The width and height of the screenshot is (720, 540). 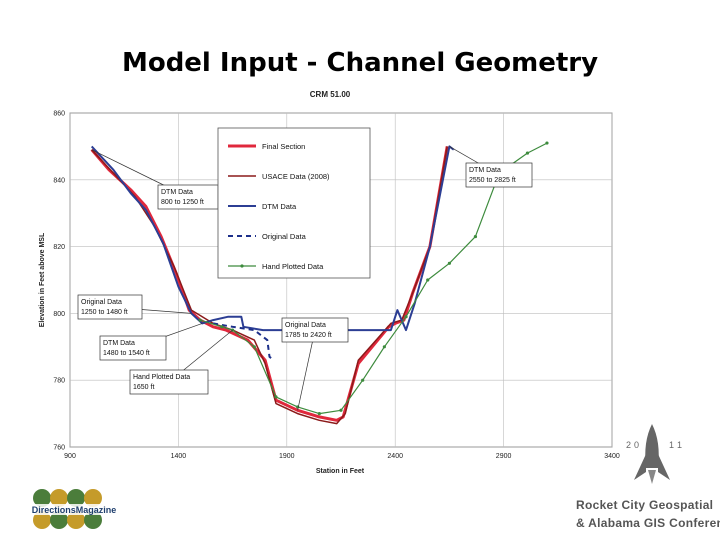 I want to click on legend-label: Final Section, so click(x=283, y=146).